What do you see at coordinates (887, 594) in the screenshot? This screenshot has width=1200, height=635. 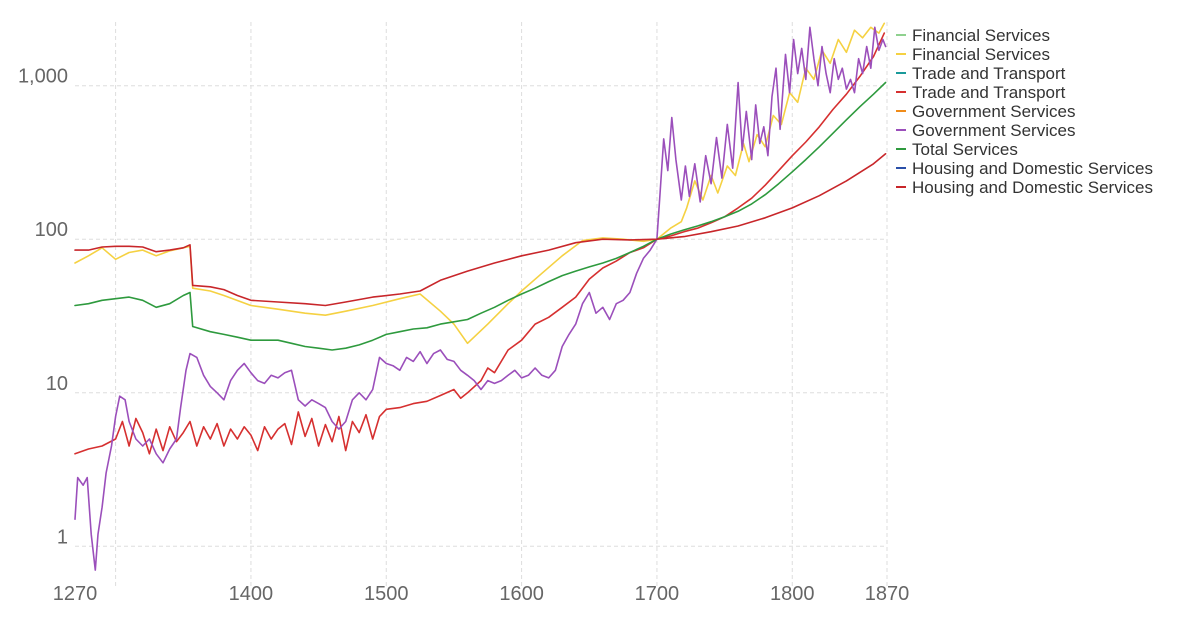 I see `x-tick-label: 1870` at bounding box center [887, 594].